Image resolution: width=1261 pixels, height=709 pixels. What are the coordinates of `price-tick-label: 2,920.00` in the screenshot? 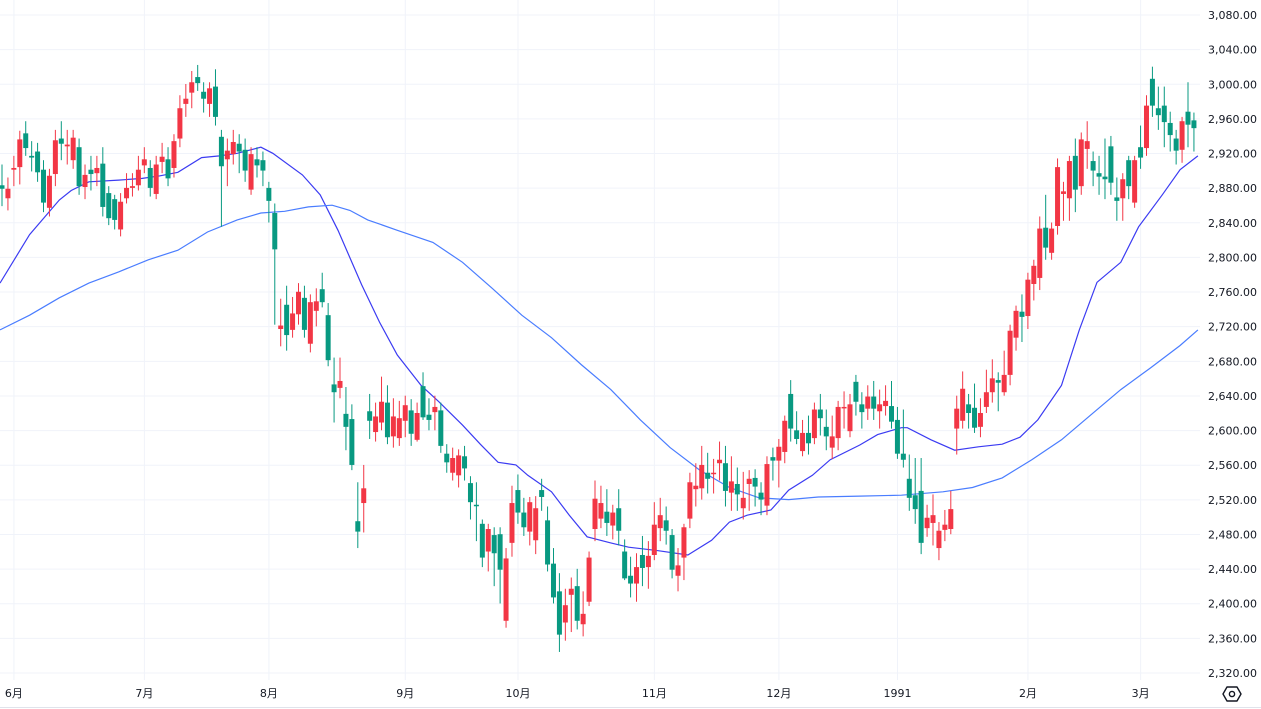 It's located at (1232, 154).